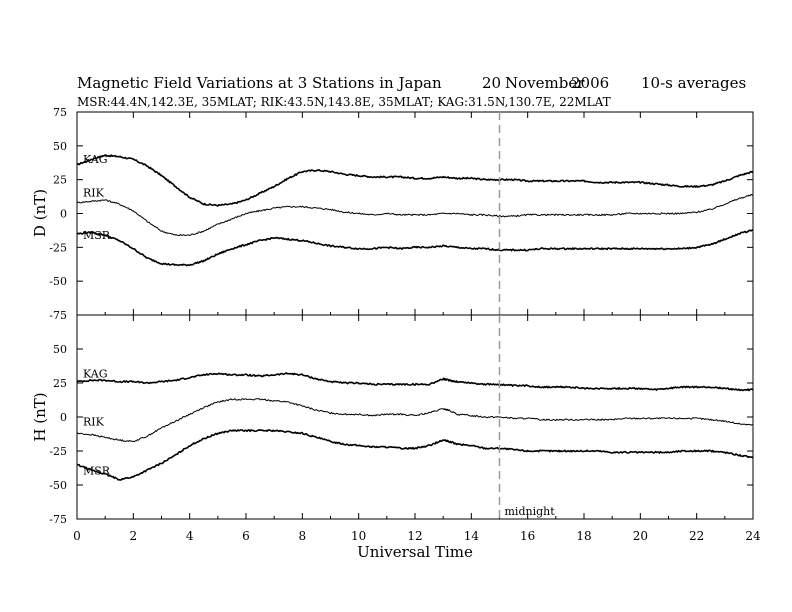  Describe the element at coordinates (358, 536) in the screenshot. I see `x-tick-label: 10` at that location.